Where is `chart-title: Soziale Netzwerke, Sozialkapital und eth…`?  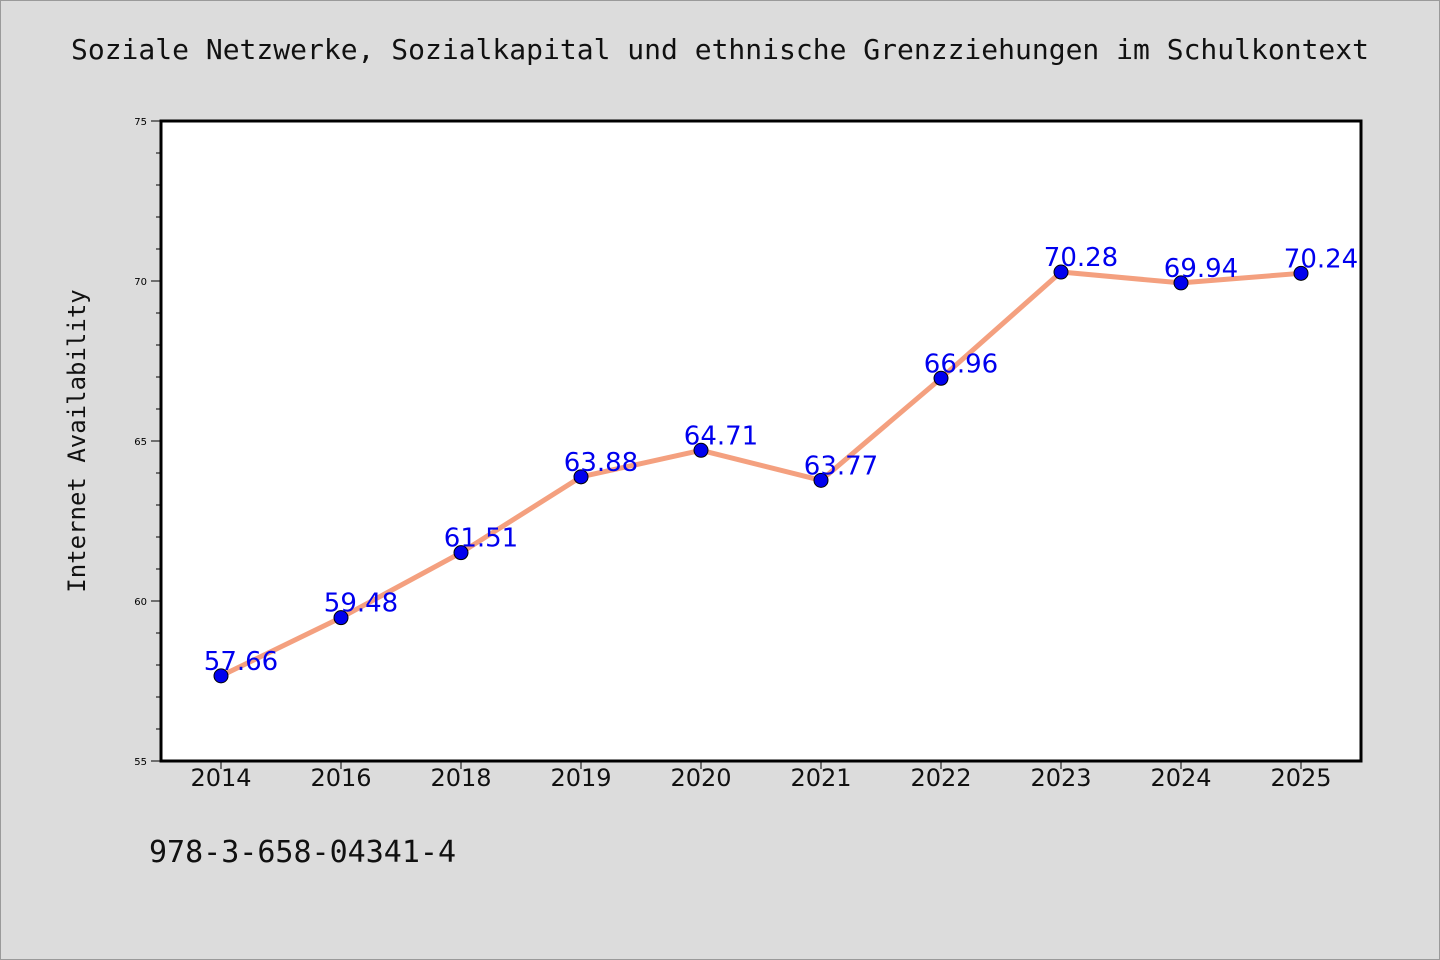
chart-title: Soziale Netzwerke, Sozialkapital und eth… is located at coordinates (720, 49).